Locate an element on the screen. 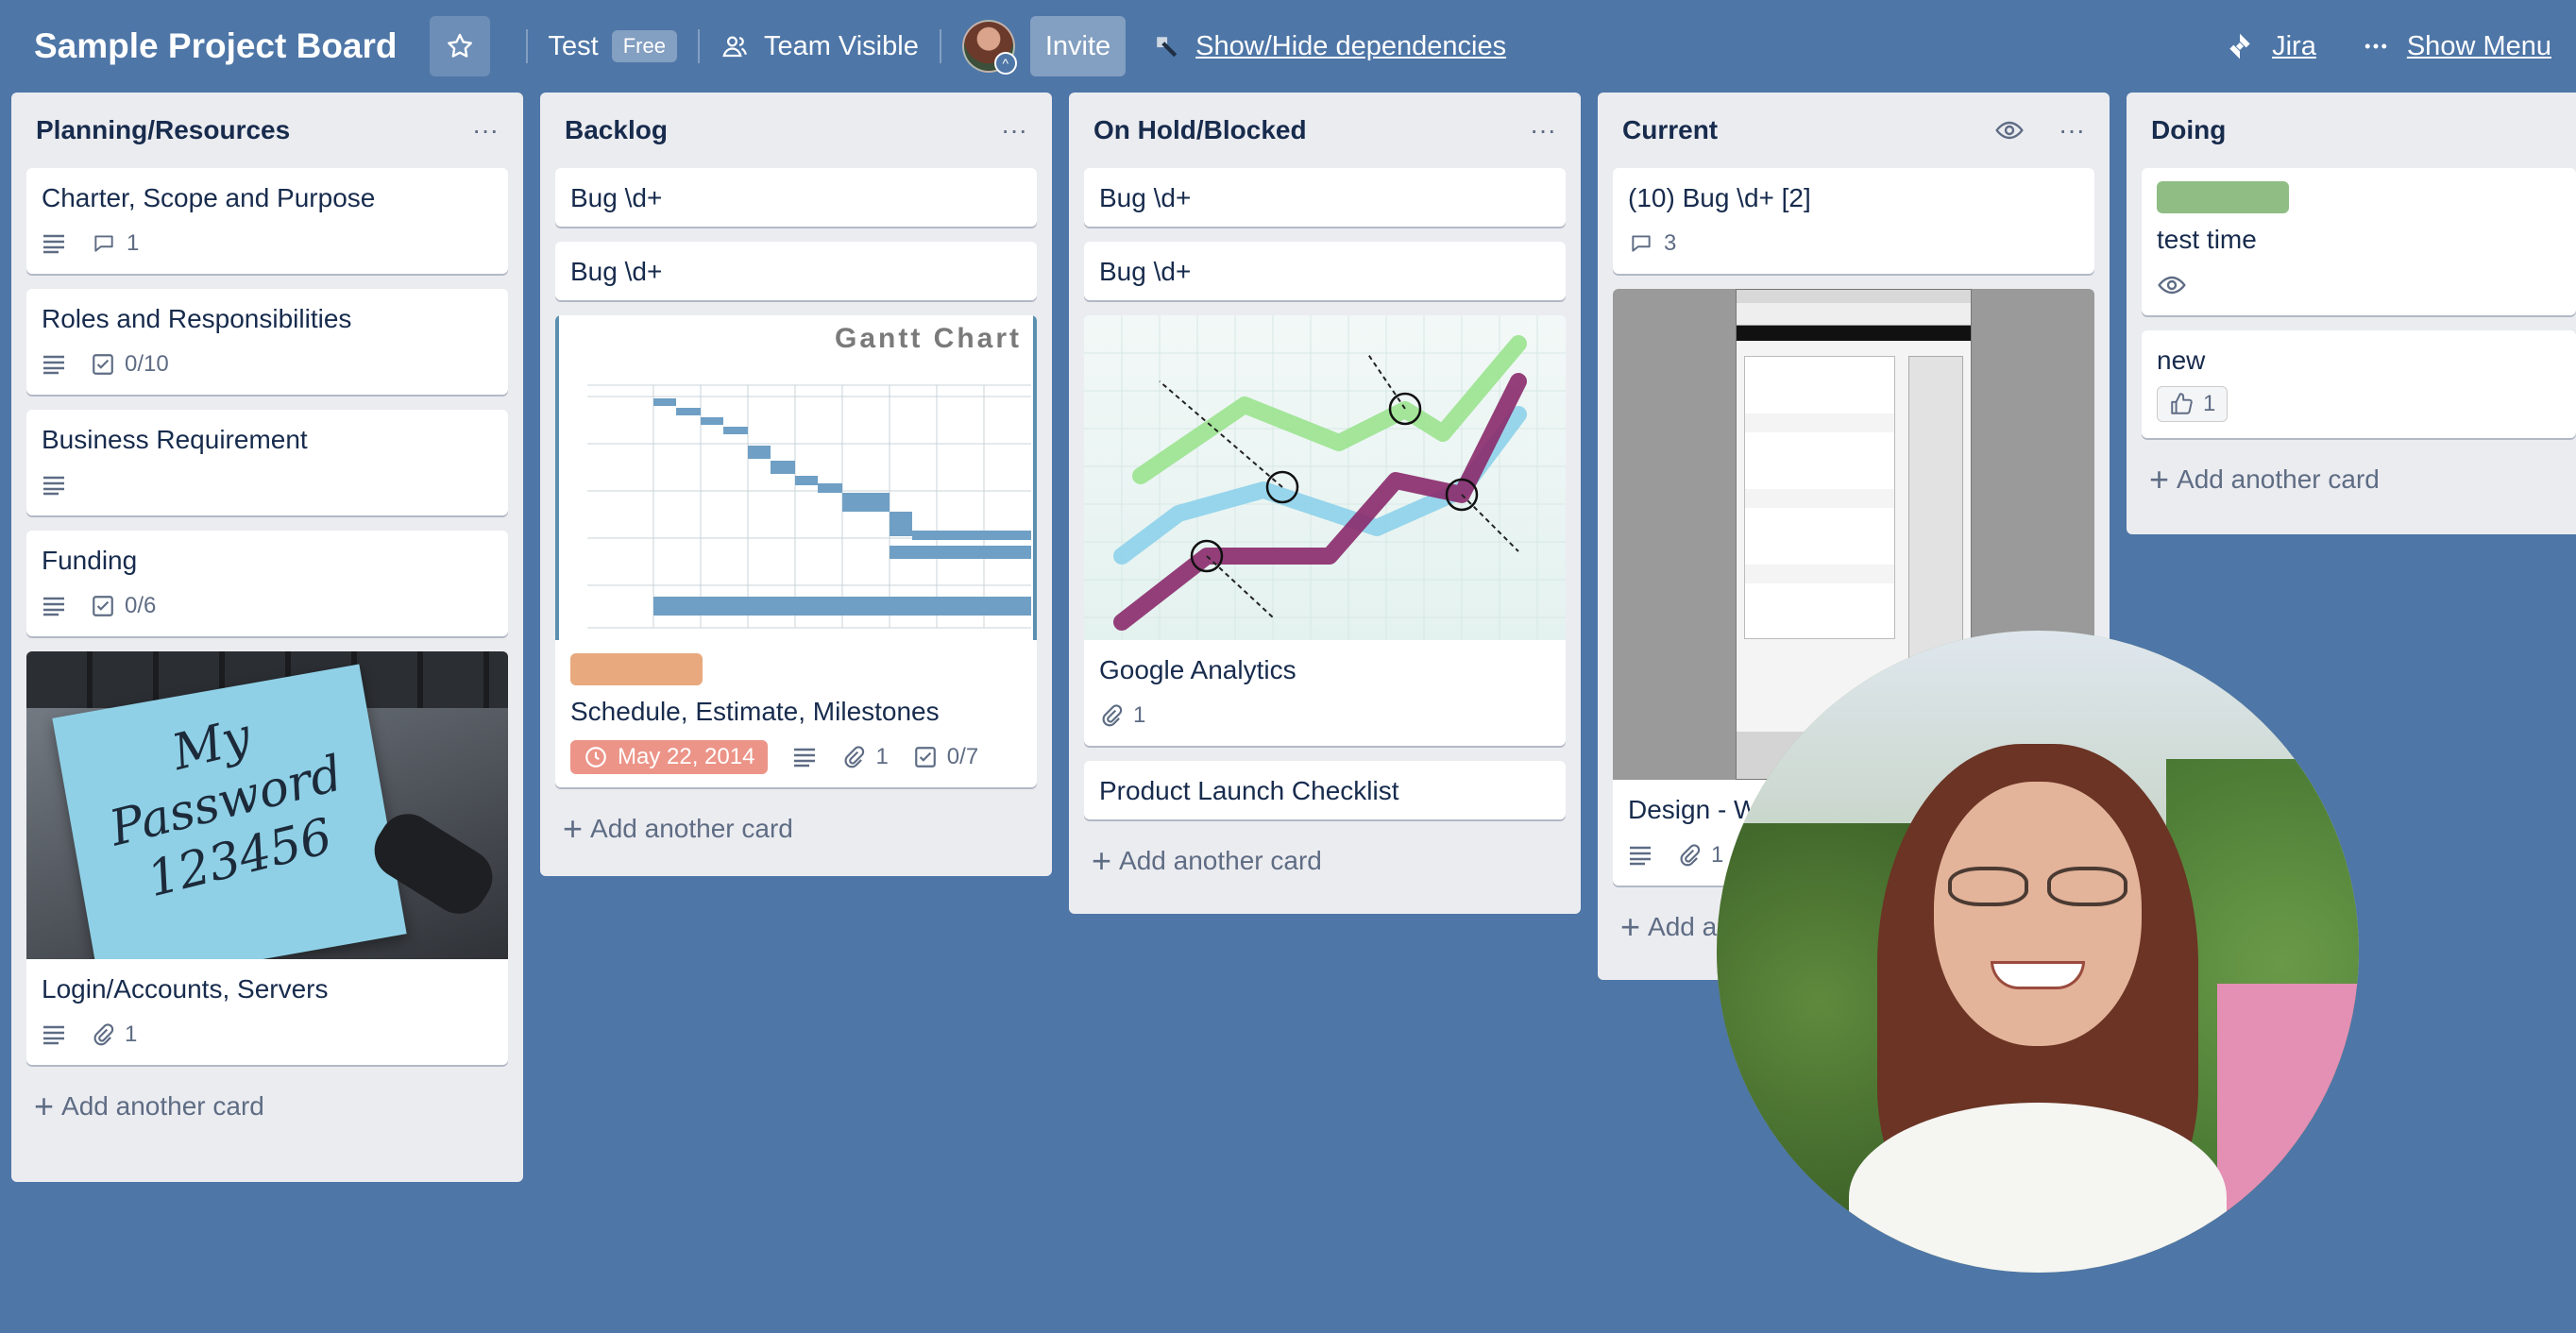 The image size is (2576, 1333). list-header: Planning/Resources ··· is located at coordinates (267, 130).